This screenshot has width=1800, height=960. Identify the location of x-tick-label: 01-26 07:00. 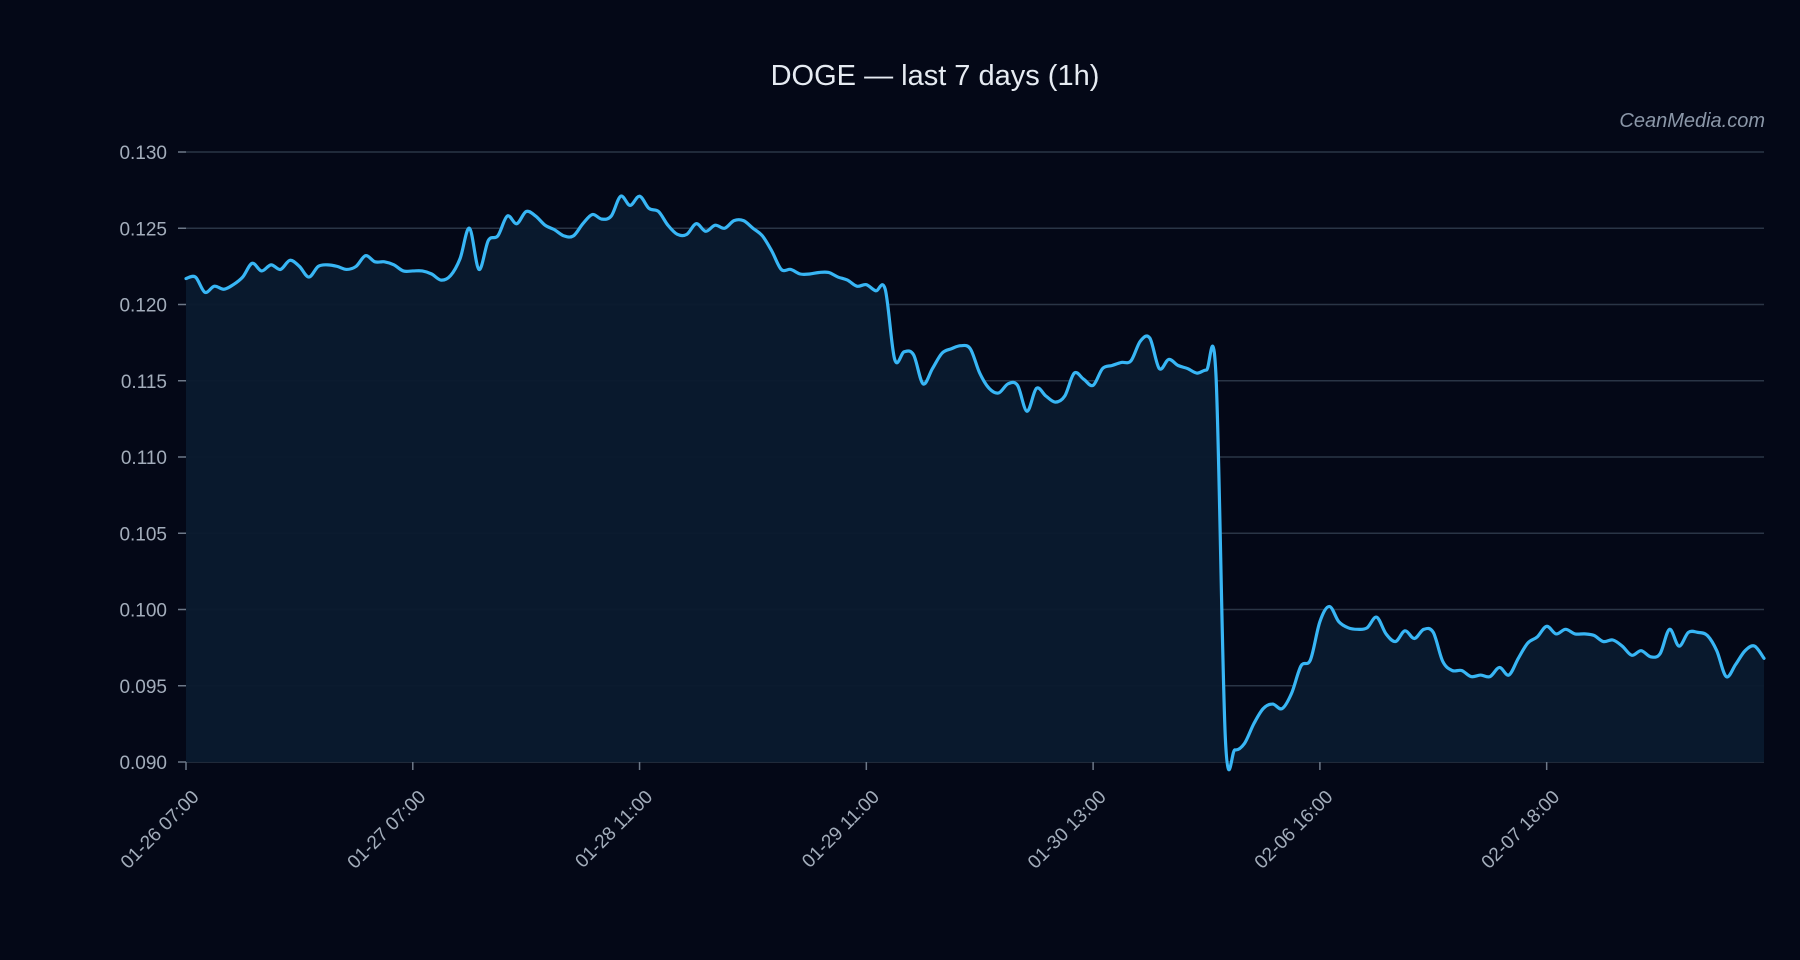
(160, 830).